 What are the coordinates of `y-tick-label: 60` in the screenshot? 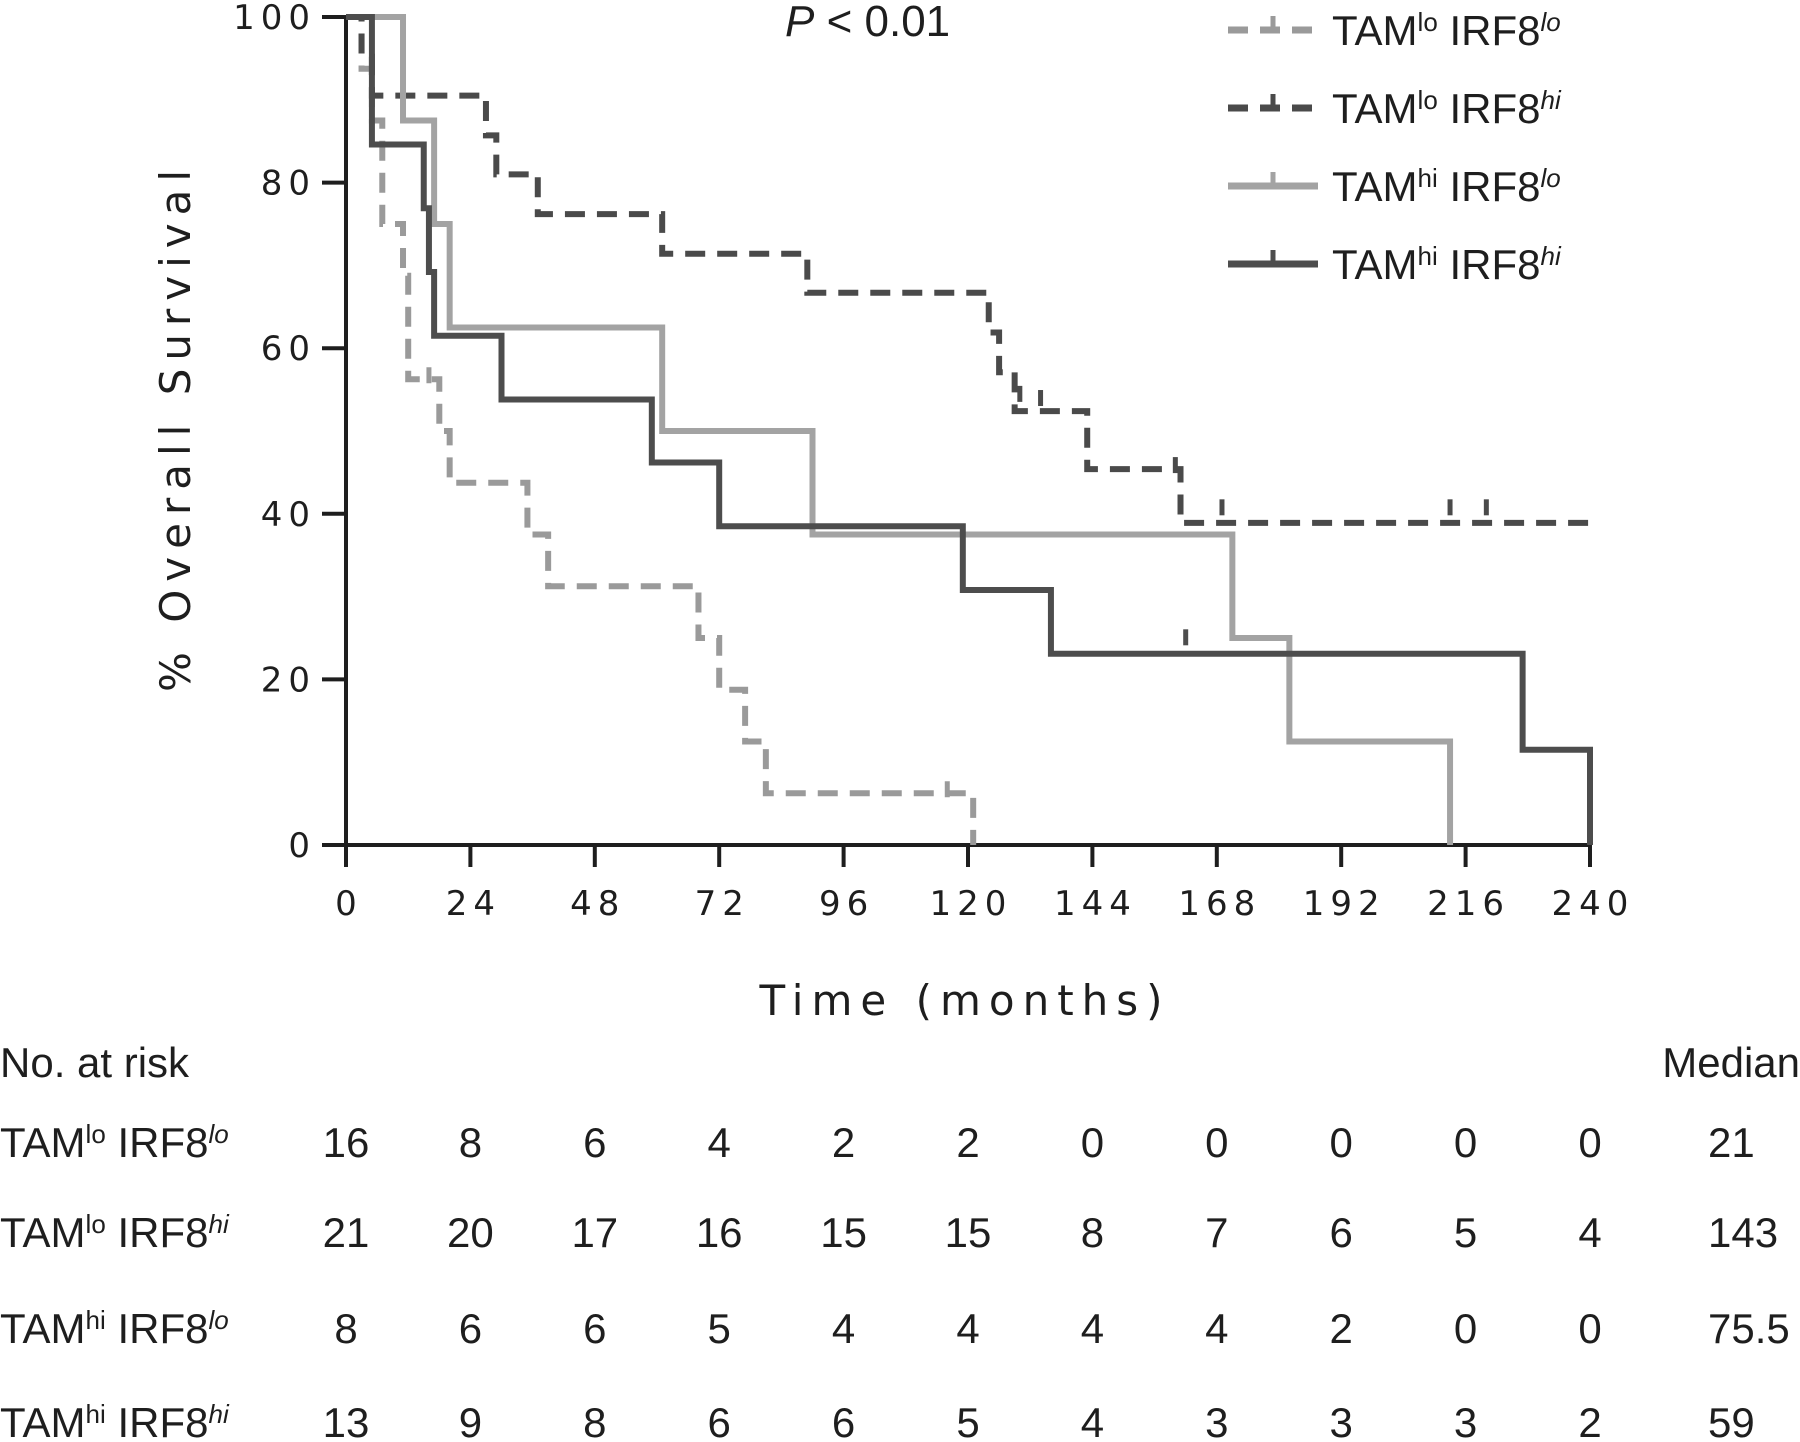 It's located at (288, 349).